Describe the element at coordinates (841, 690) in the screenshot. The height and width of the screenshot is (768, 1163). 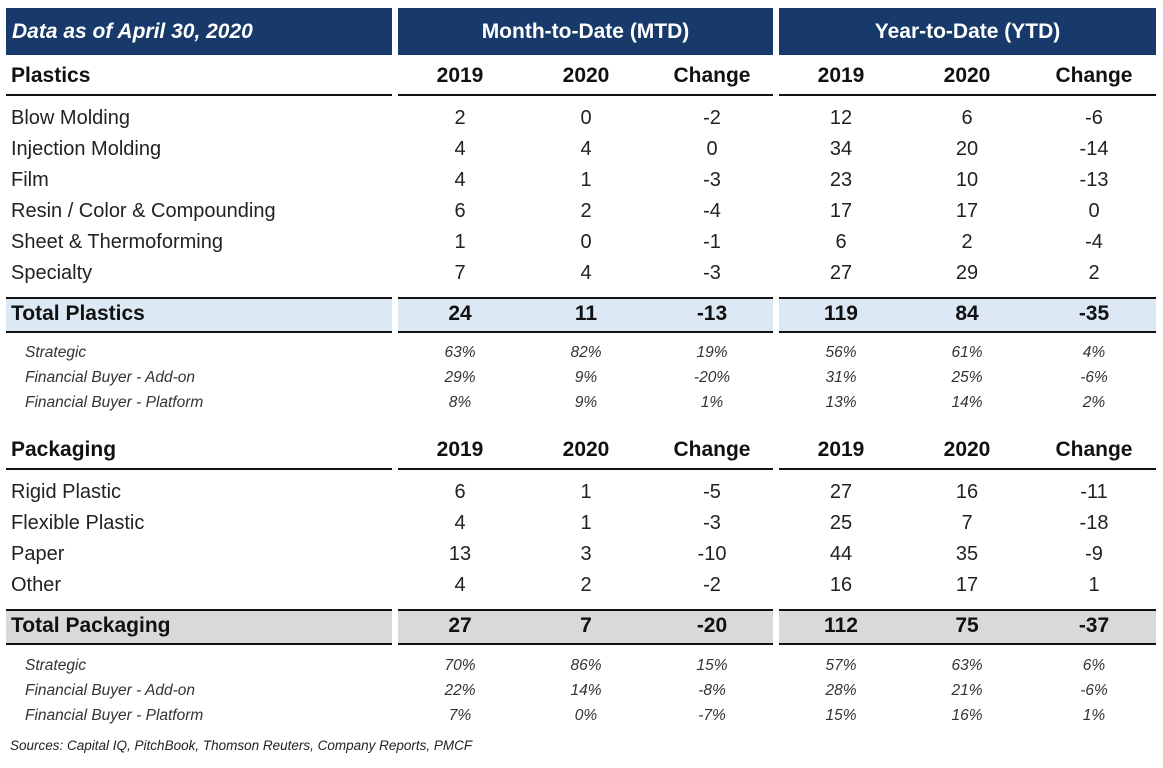
I see `value-cell: 28%` at that location.